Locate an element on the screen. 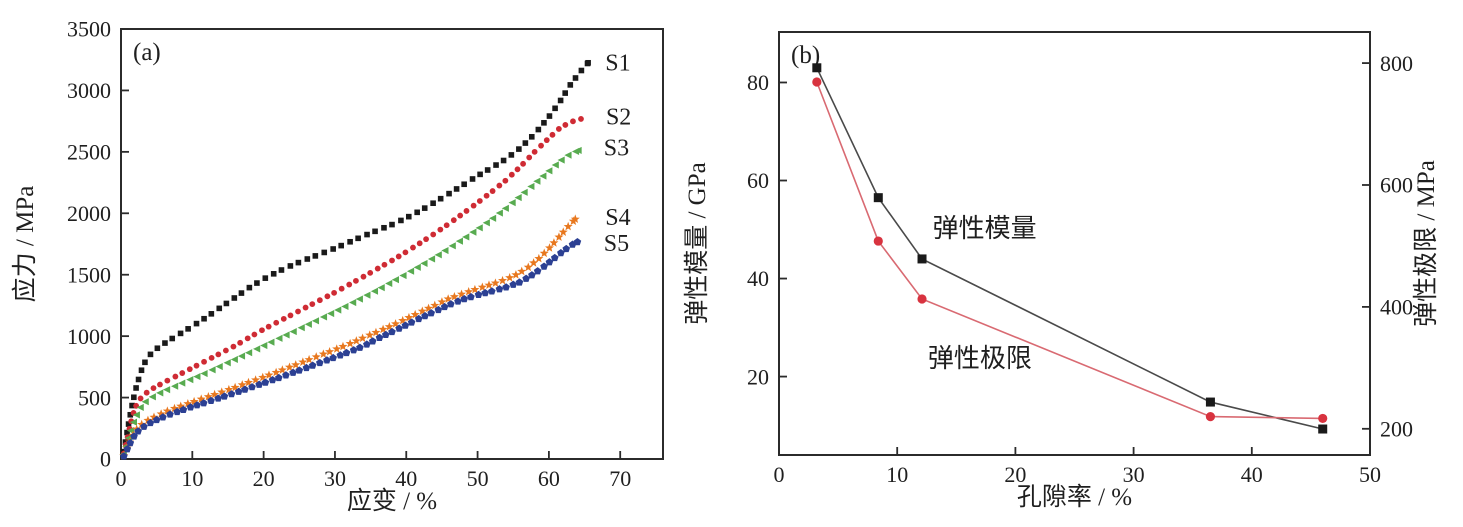 The image size is (1463, 527). chart-a-x-axis: 0 10 20 30 40 50 60 70 is located at coordinates (373, 471).